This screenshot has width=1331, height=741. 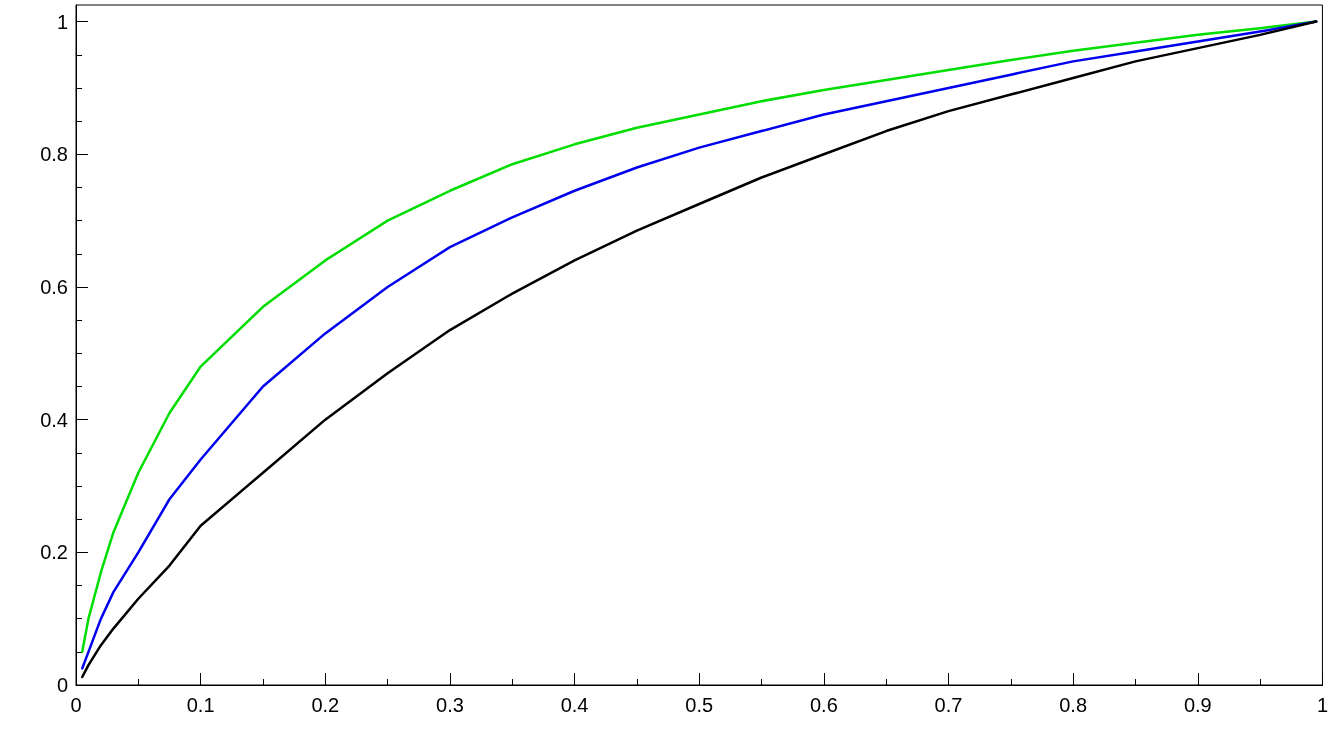 What do you see at coordinates (699, 705) in the screenshot?
I see `x-tick-label: 0.5` at bounding box center [699, 705].